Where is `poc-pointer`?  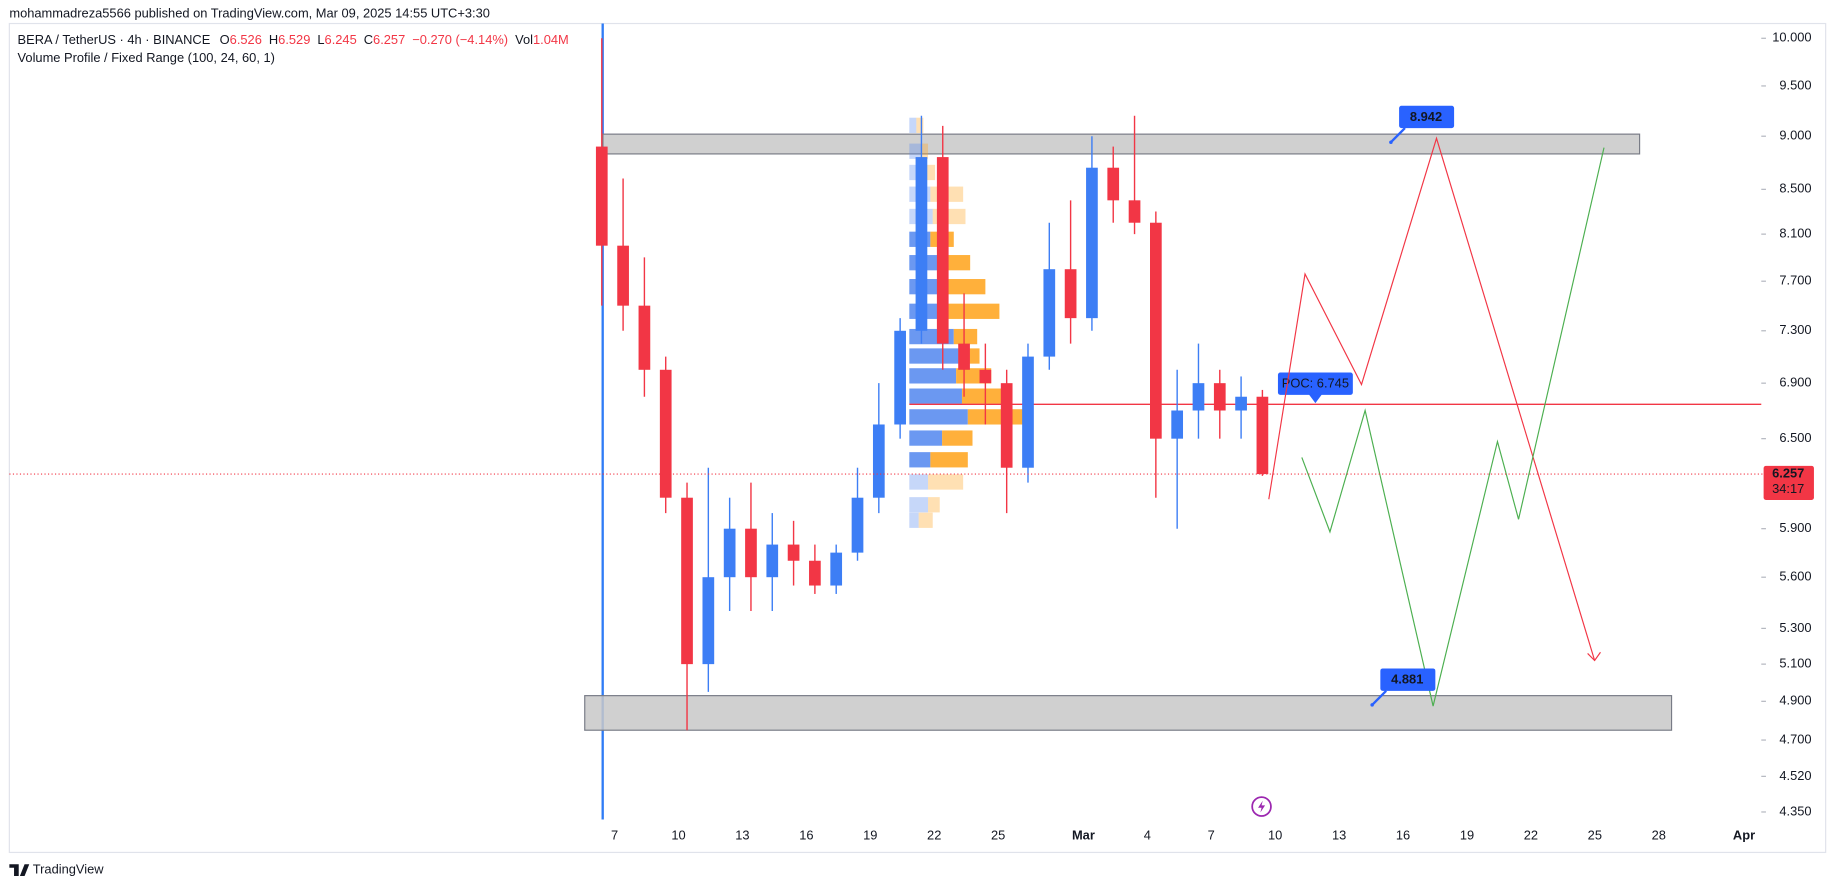
poc-pointer is located at coordinates (1315, 398).